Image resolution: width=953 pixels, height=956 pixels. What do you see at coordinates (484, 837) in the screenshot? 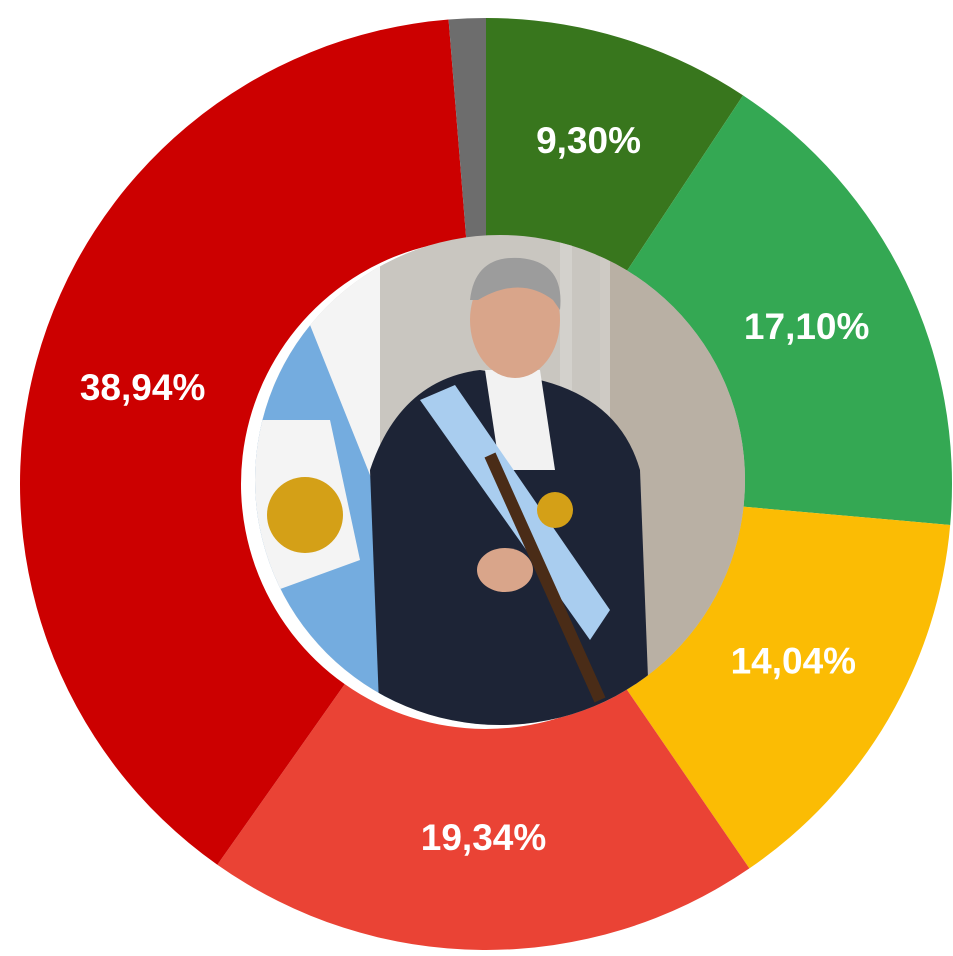
I see `value-label: 19,34%` at bounding box center [484, 837].